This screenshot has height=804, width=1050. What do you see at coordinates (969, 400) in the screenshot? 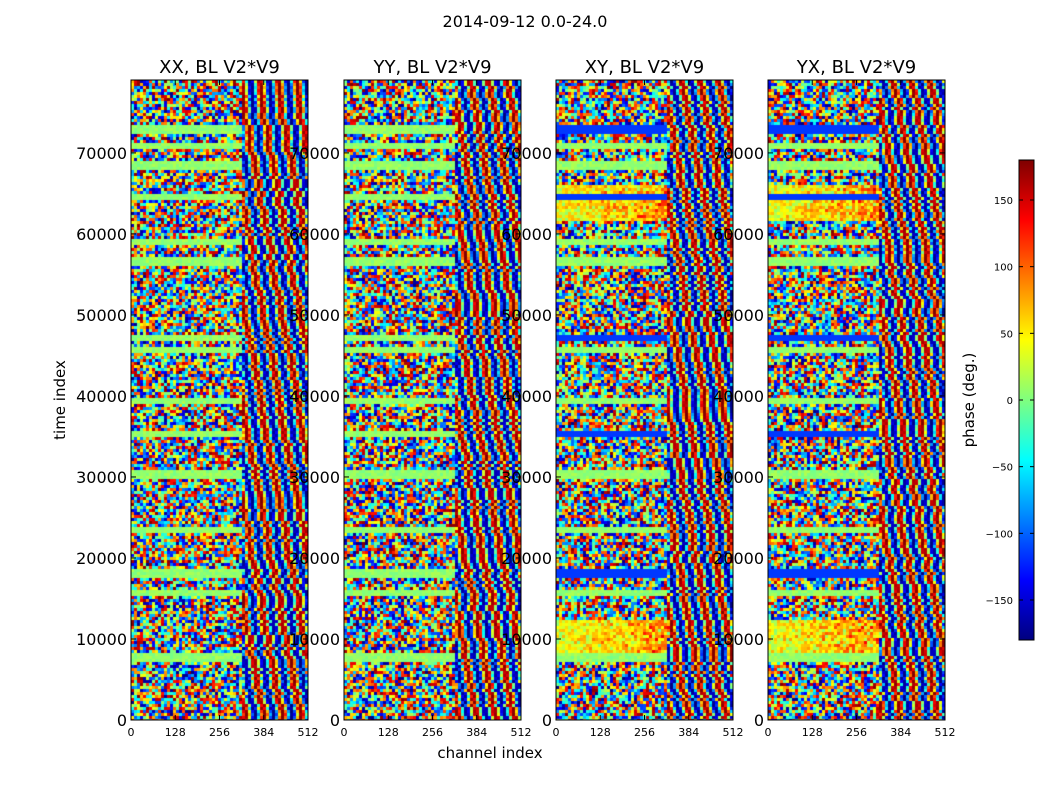
I see `colorbar-label: phase (deg.)` at bounding box center [969, 400].